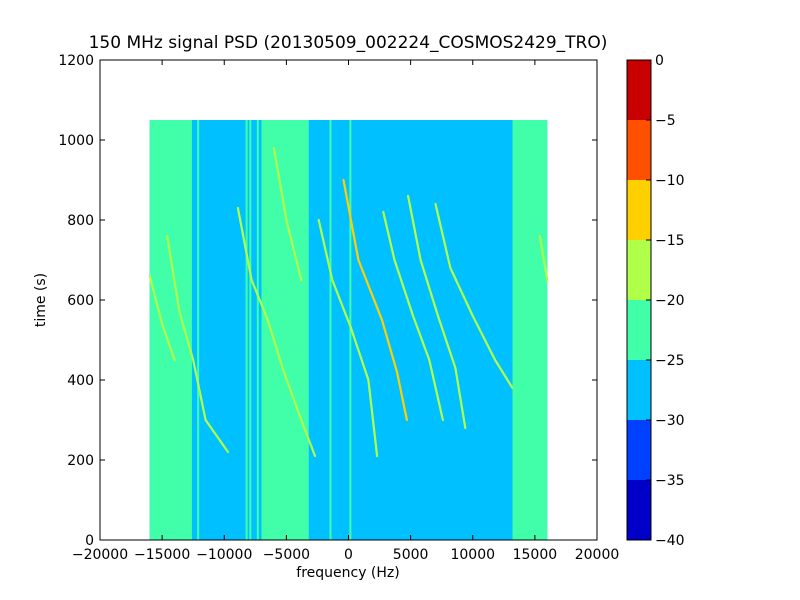 This screenshot has width=800, height=600. What do you see at coordinates (286, 555) in the screenshot?
I see `x-tick-label: −5000` at bounding box center [286, 555].